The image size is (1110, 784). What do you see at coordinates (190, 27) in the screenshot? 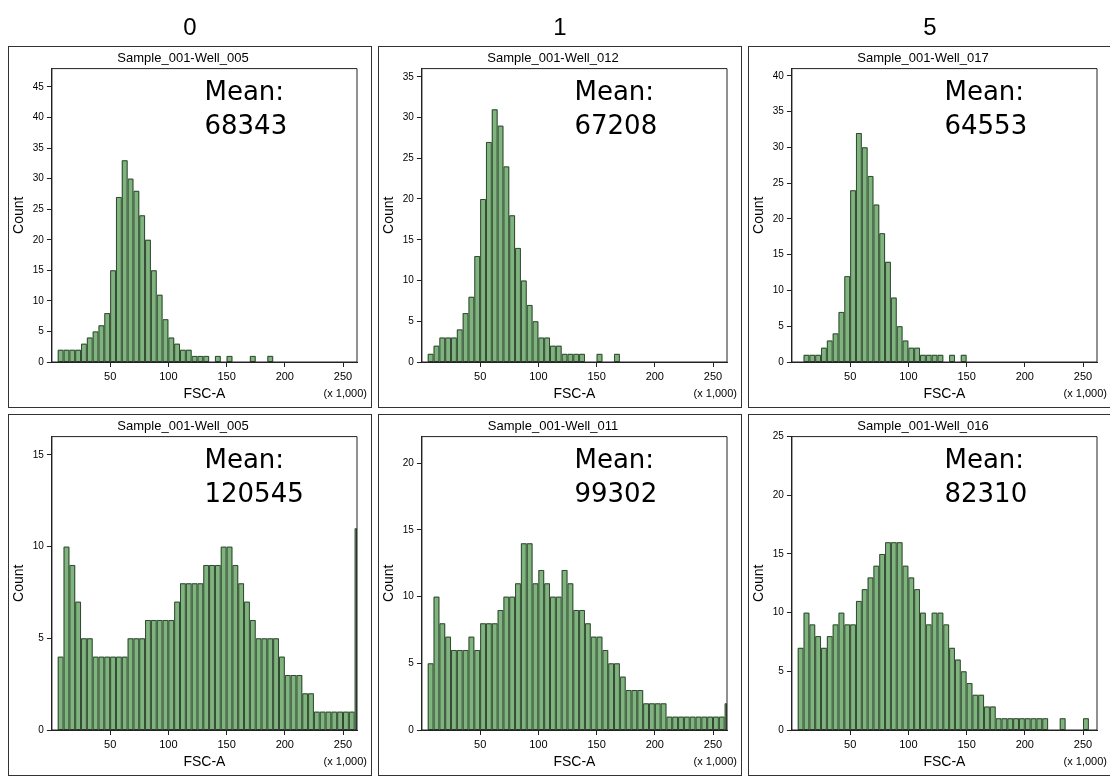
I see `chart-title: 0` at bounding box center [190, 27].